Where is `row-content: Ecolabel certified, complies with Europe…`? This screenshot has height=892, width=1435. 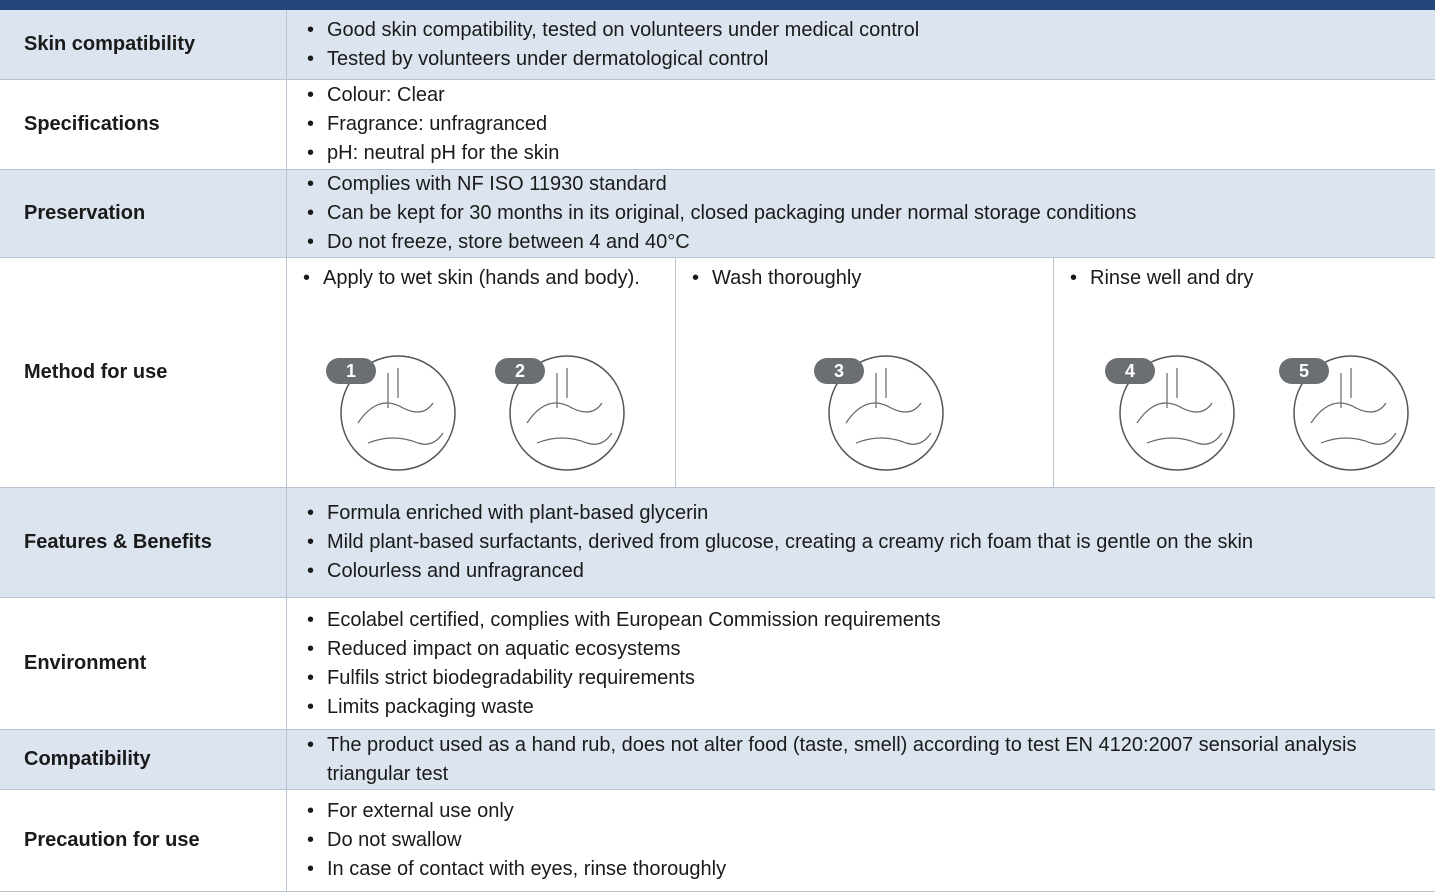
row-content: Ecolabel certified, complies with Europe… is located at coordinates (861, 663).